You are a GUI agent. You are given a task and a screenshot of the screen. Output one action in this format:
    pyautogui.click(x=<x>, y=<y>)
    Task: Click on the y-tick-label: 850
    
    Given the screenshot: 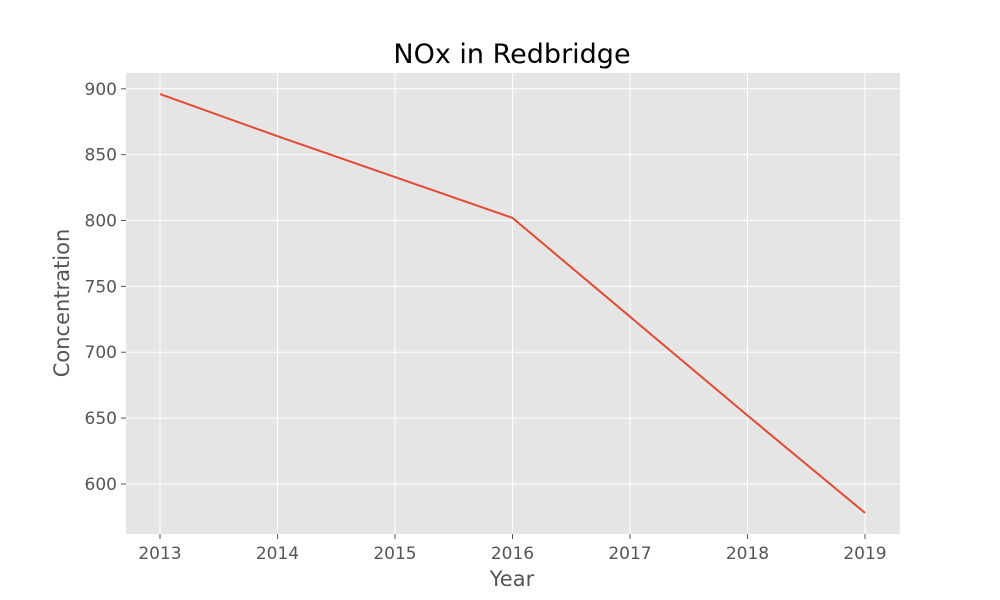 What is the action you would take?
    pyautogui.click(x=101, y=156)
    